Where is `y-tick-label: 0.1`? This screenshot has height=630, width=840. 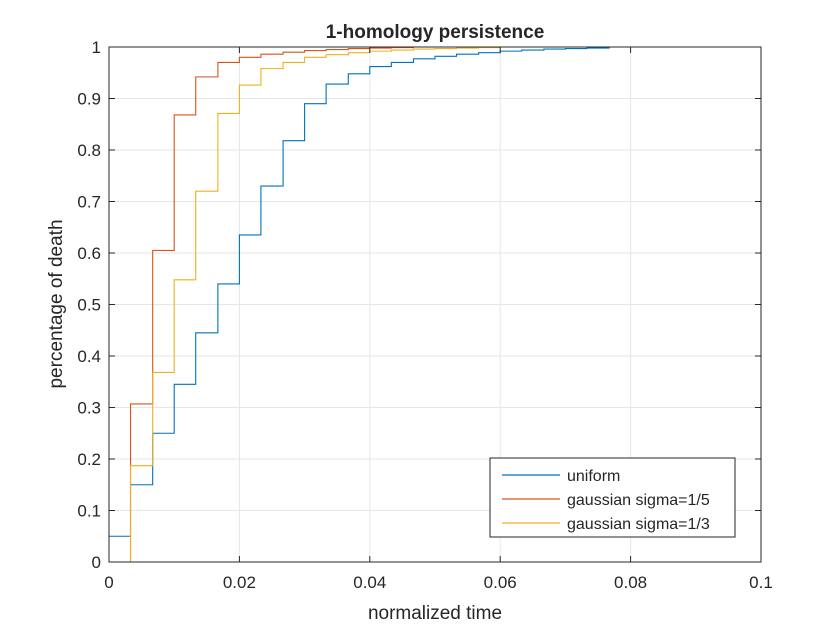
y-tick-label: 0.1 is located at coordinates (89, 511).